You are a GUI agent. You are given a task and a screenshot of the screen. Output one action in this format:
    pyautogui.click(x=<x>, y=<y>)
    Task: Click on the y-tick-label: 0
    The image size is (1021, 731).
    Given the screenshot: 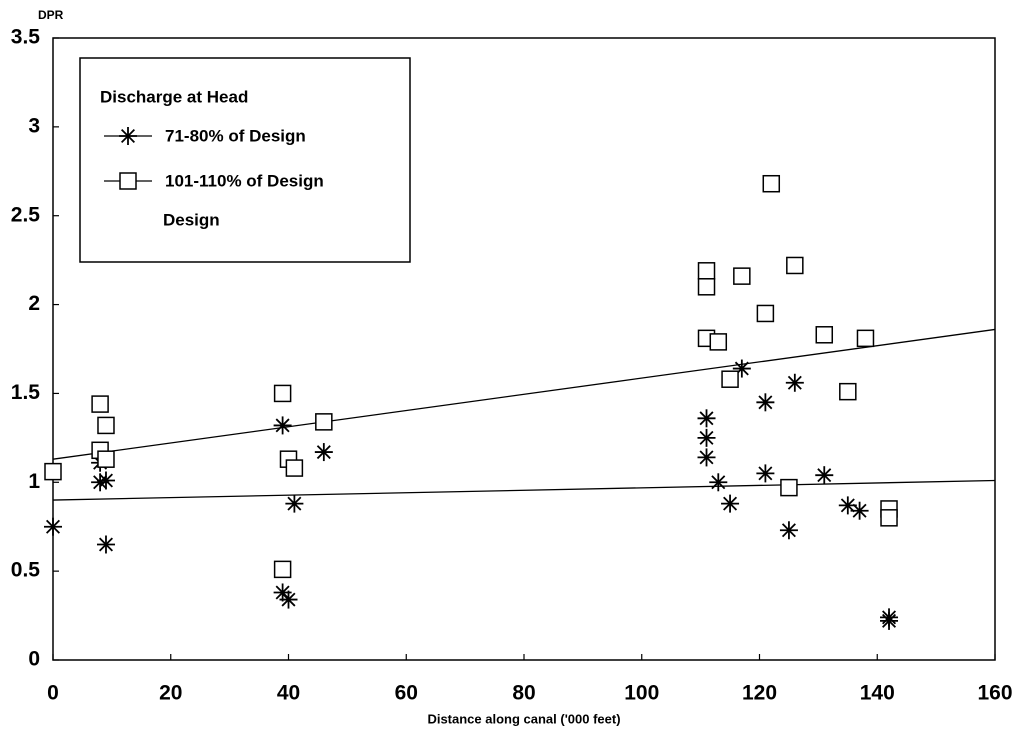 What is the action you would take?
    pyautogui.click(x=34, y=659)
    